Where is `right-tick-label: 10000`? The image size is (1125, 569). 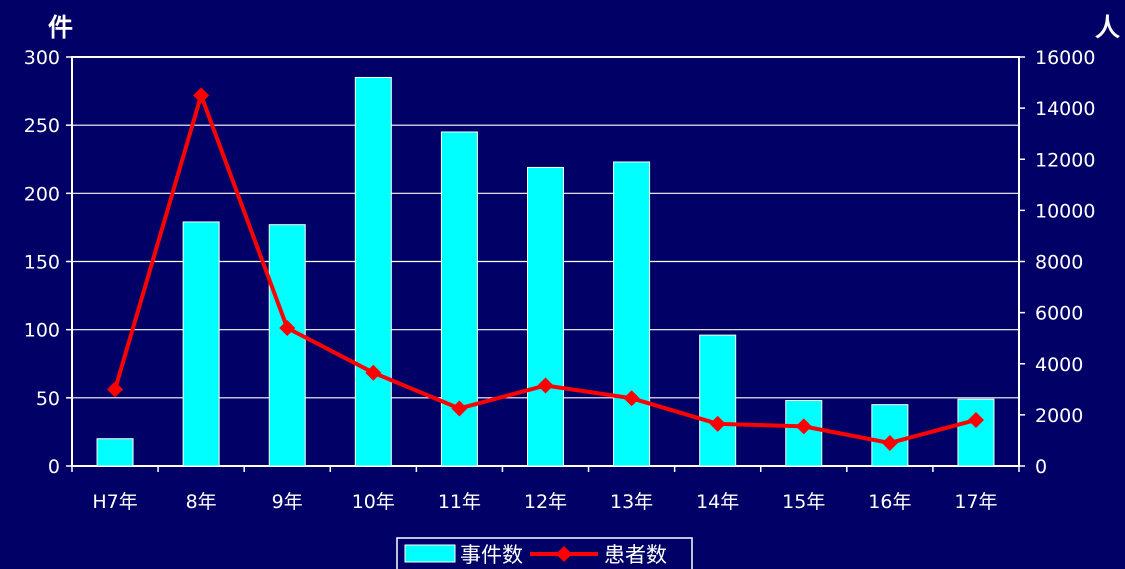 right-tick-label: 10000 is located at coordinates (1065, 211).